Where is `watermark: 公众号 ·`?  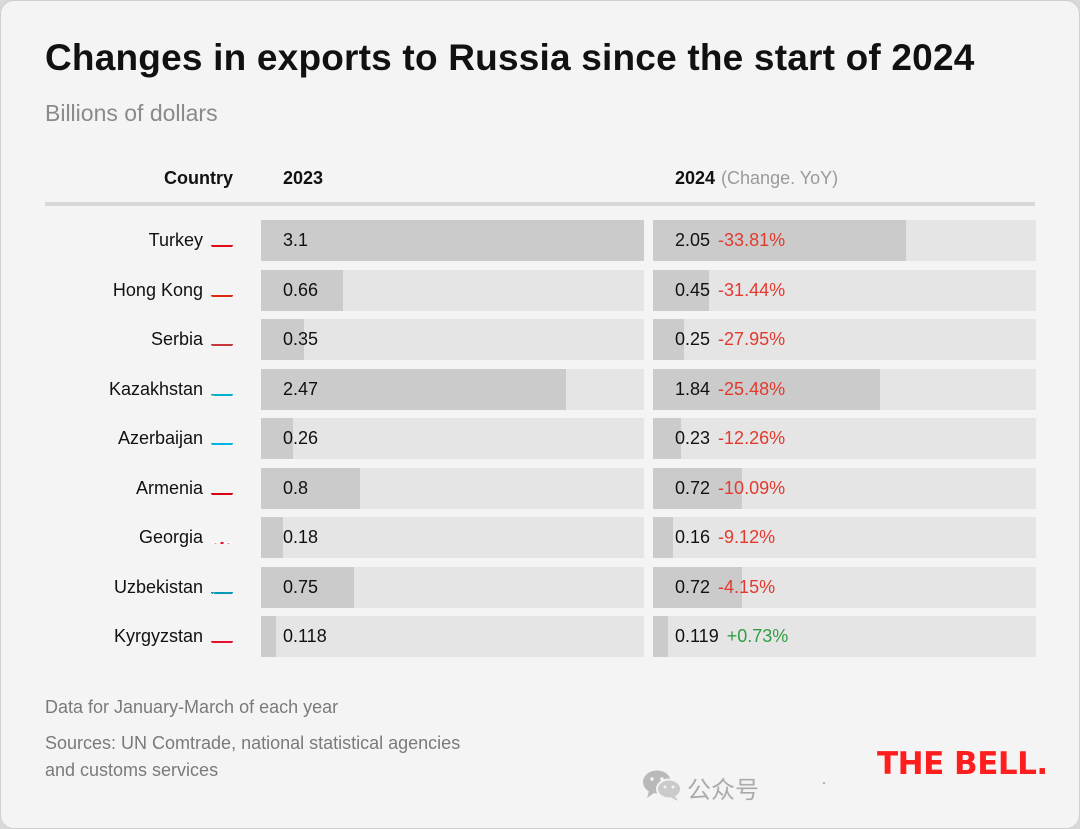 watermark: 公众号 · is located at coordinates (734, 786).